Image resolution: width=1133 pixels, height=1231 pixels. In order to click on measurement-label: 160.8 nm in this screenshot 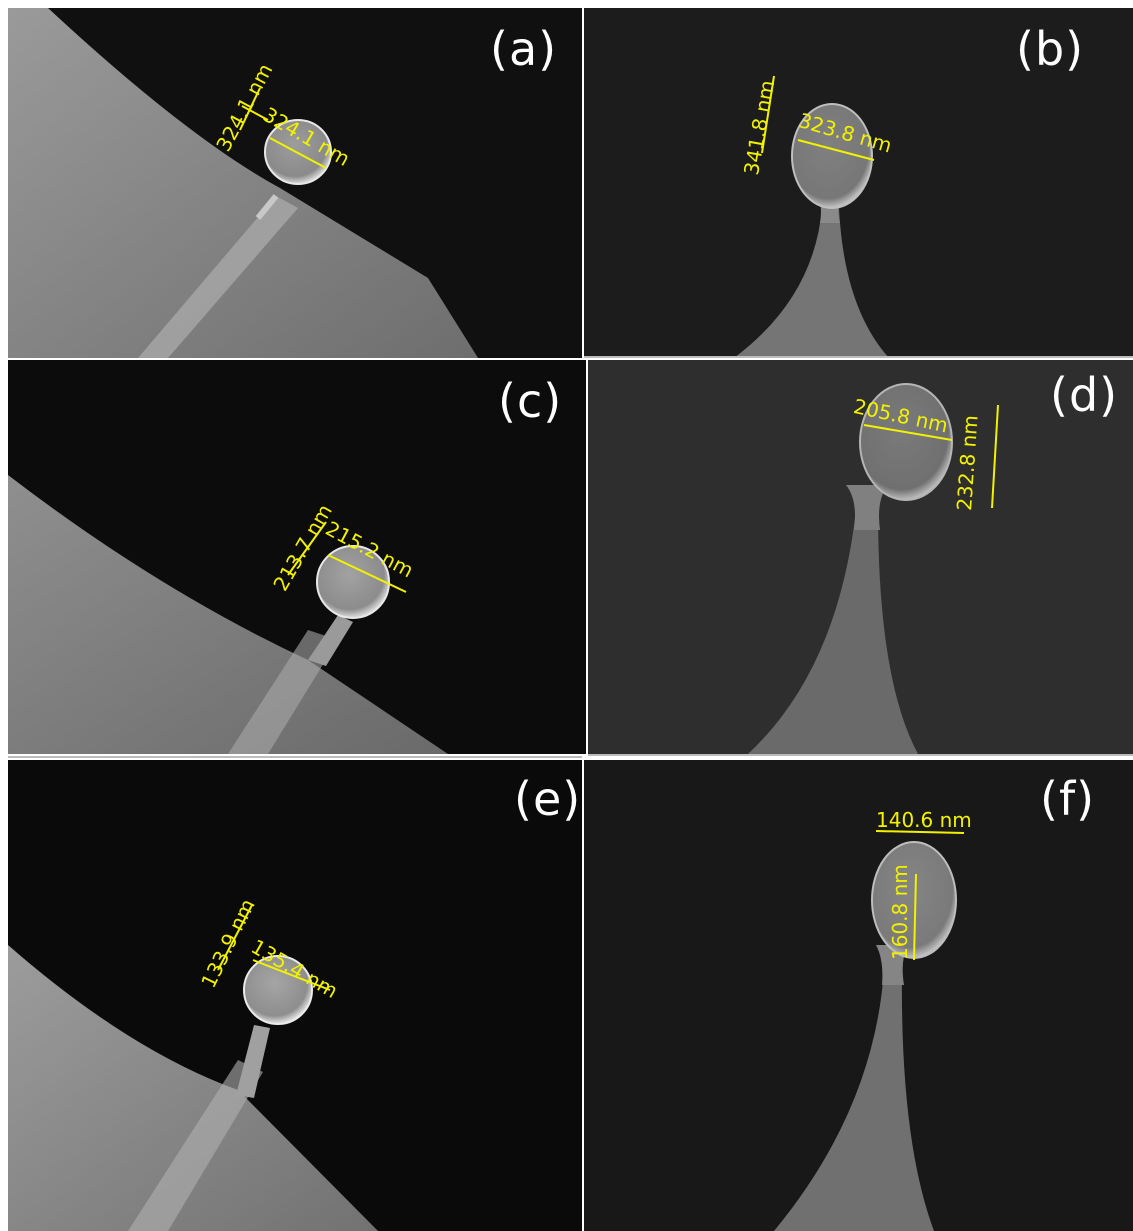, I will do `click(900, 912)`.